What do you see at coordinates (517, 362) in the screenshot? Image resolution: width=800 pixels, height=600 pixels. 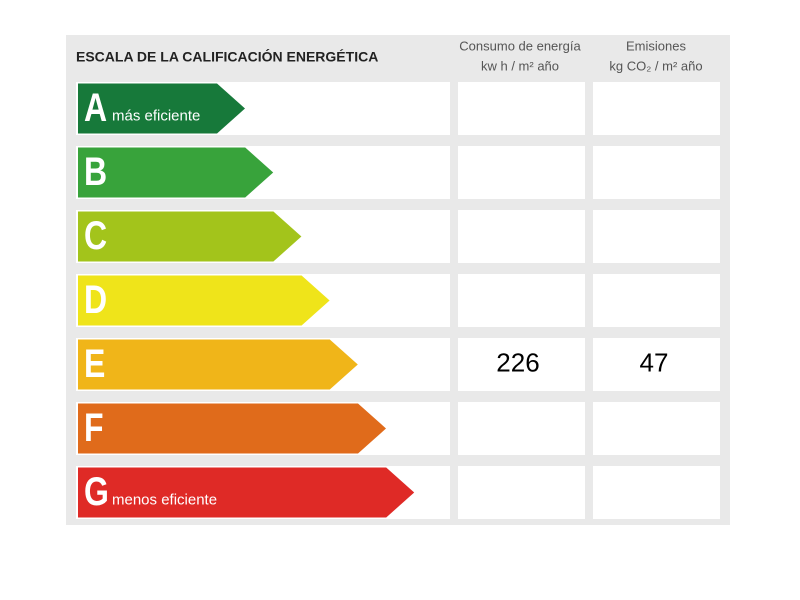 I see `consumo-value: 226` at bounding box center [517, 362].